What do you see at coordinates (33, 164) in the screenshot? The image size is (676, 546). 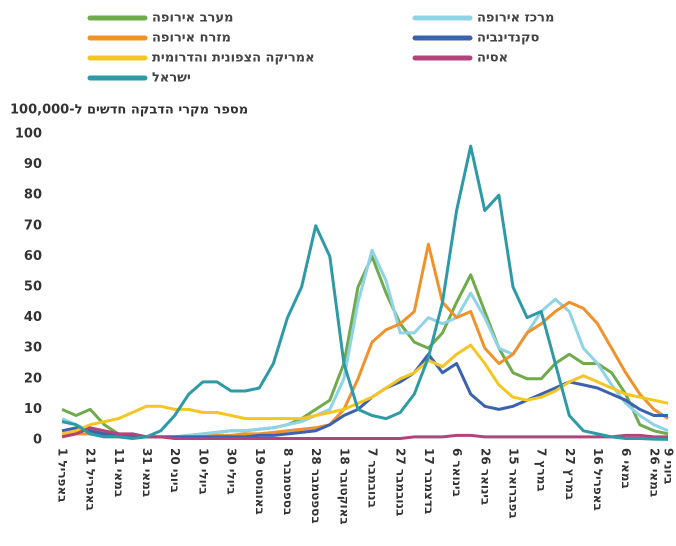 I see `y-tick-label: 90` at bounding box center [33, 164].